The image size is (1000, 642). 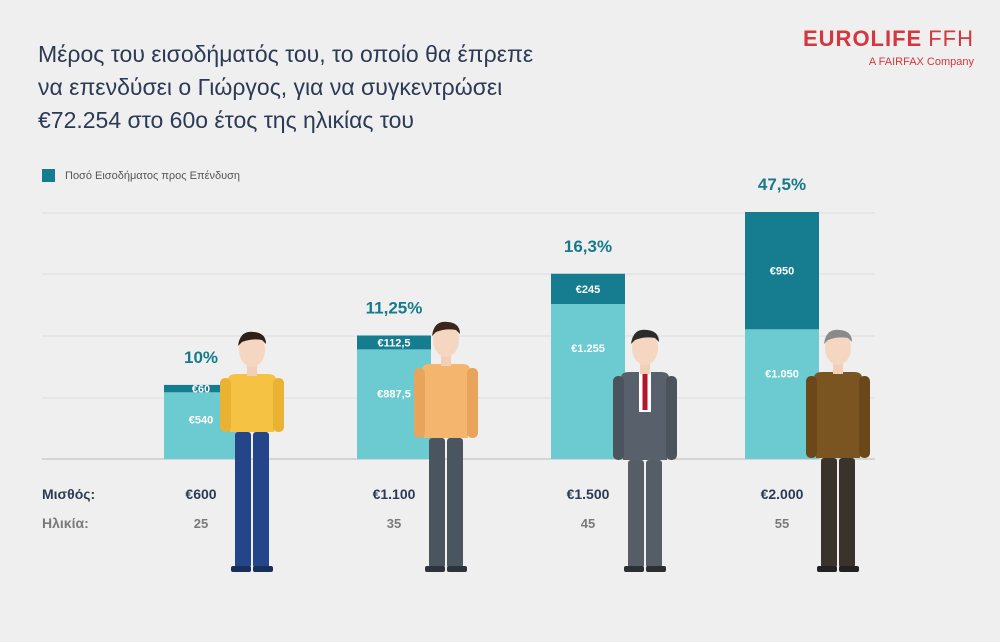 I want to click on age-value: 35, so click(x=394, y=523).